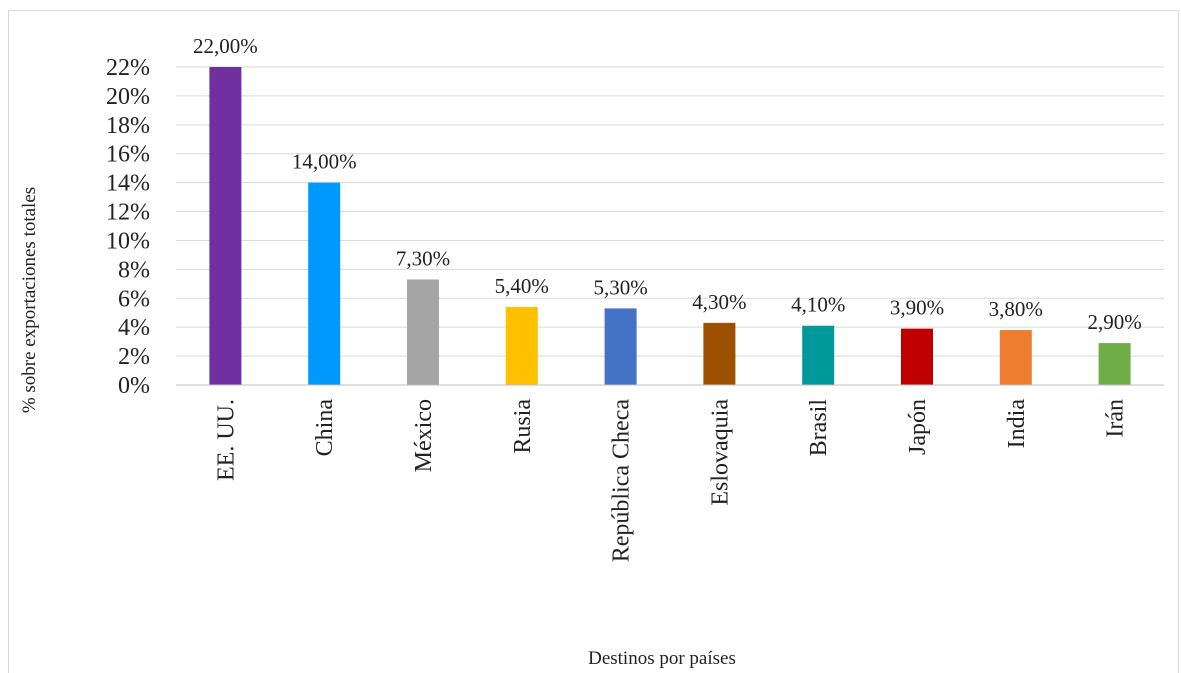 The width and height of the screenshot is (1181, 673). What do you see at coordinates (622, 481) in the screenshot?
I see `x-tick-label: República Checa` at bounding box center [622, 481].